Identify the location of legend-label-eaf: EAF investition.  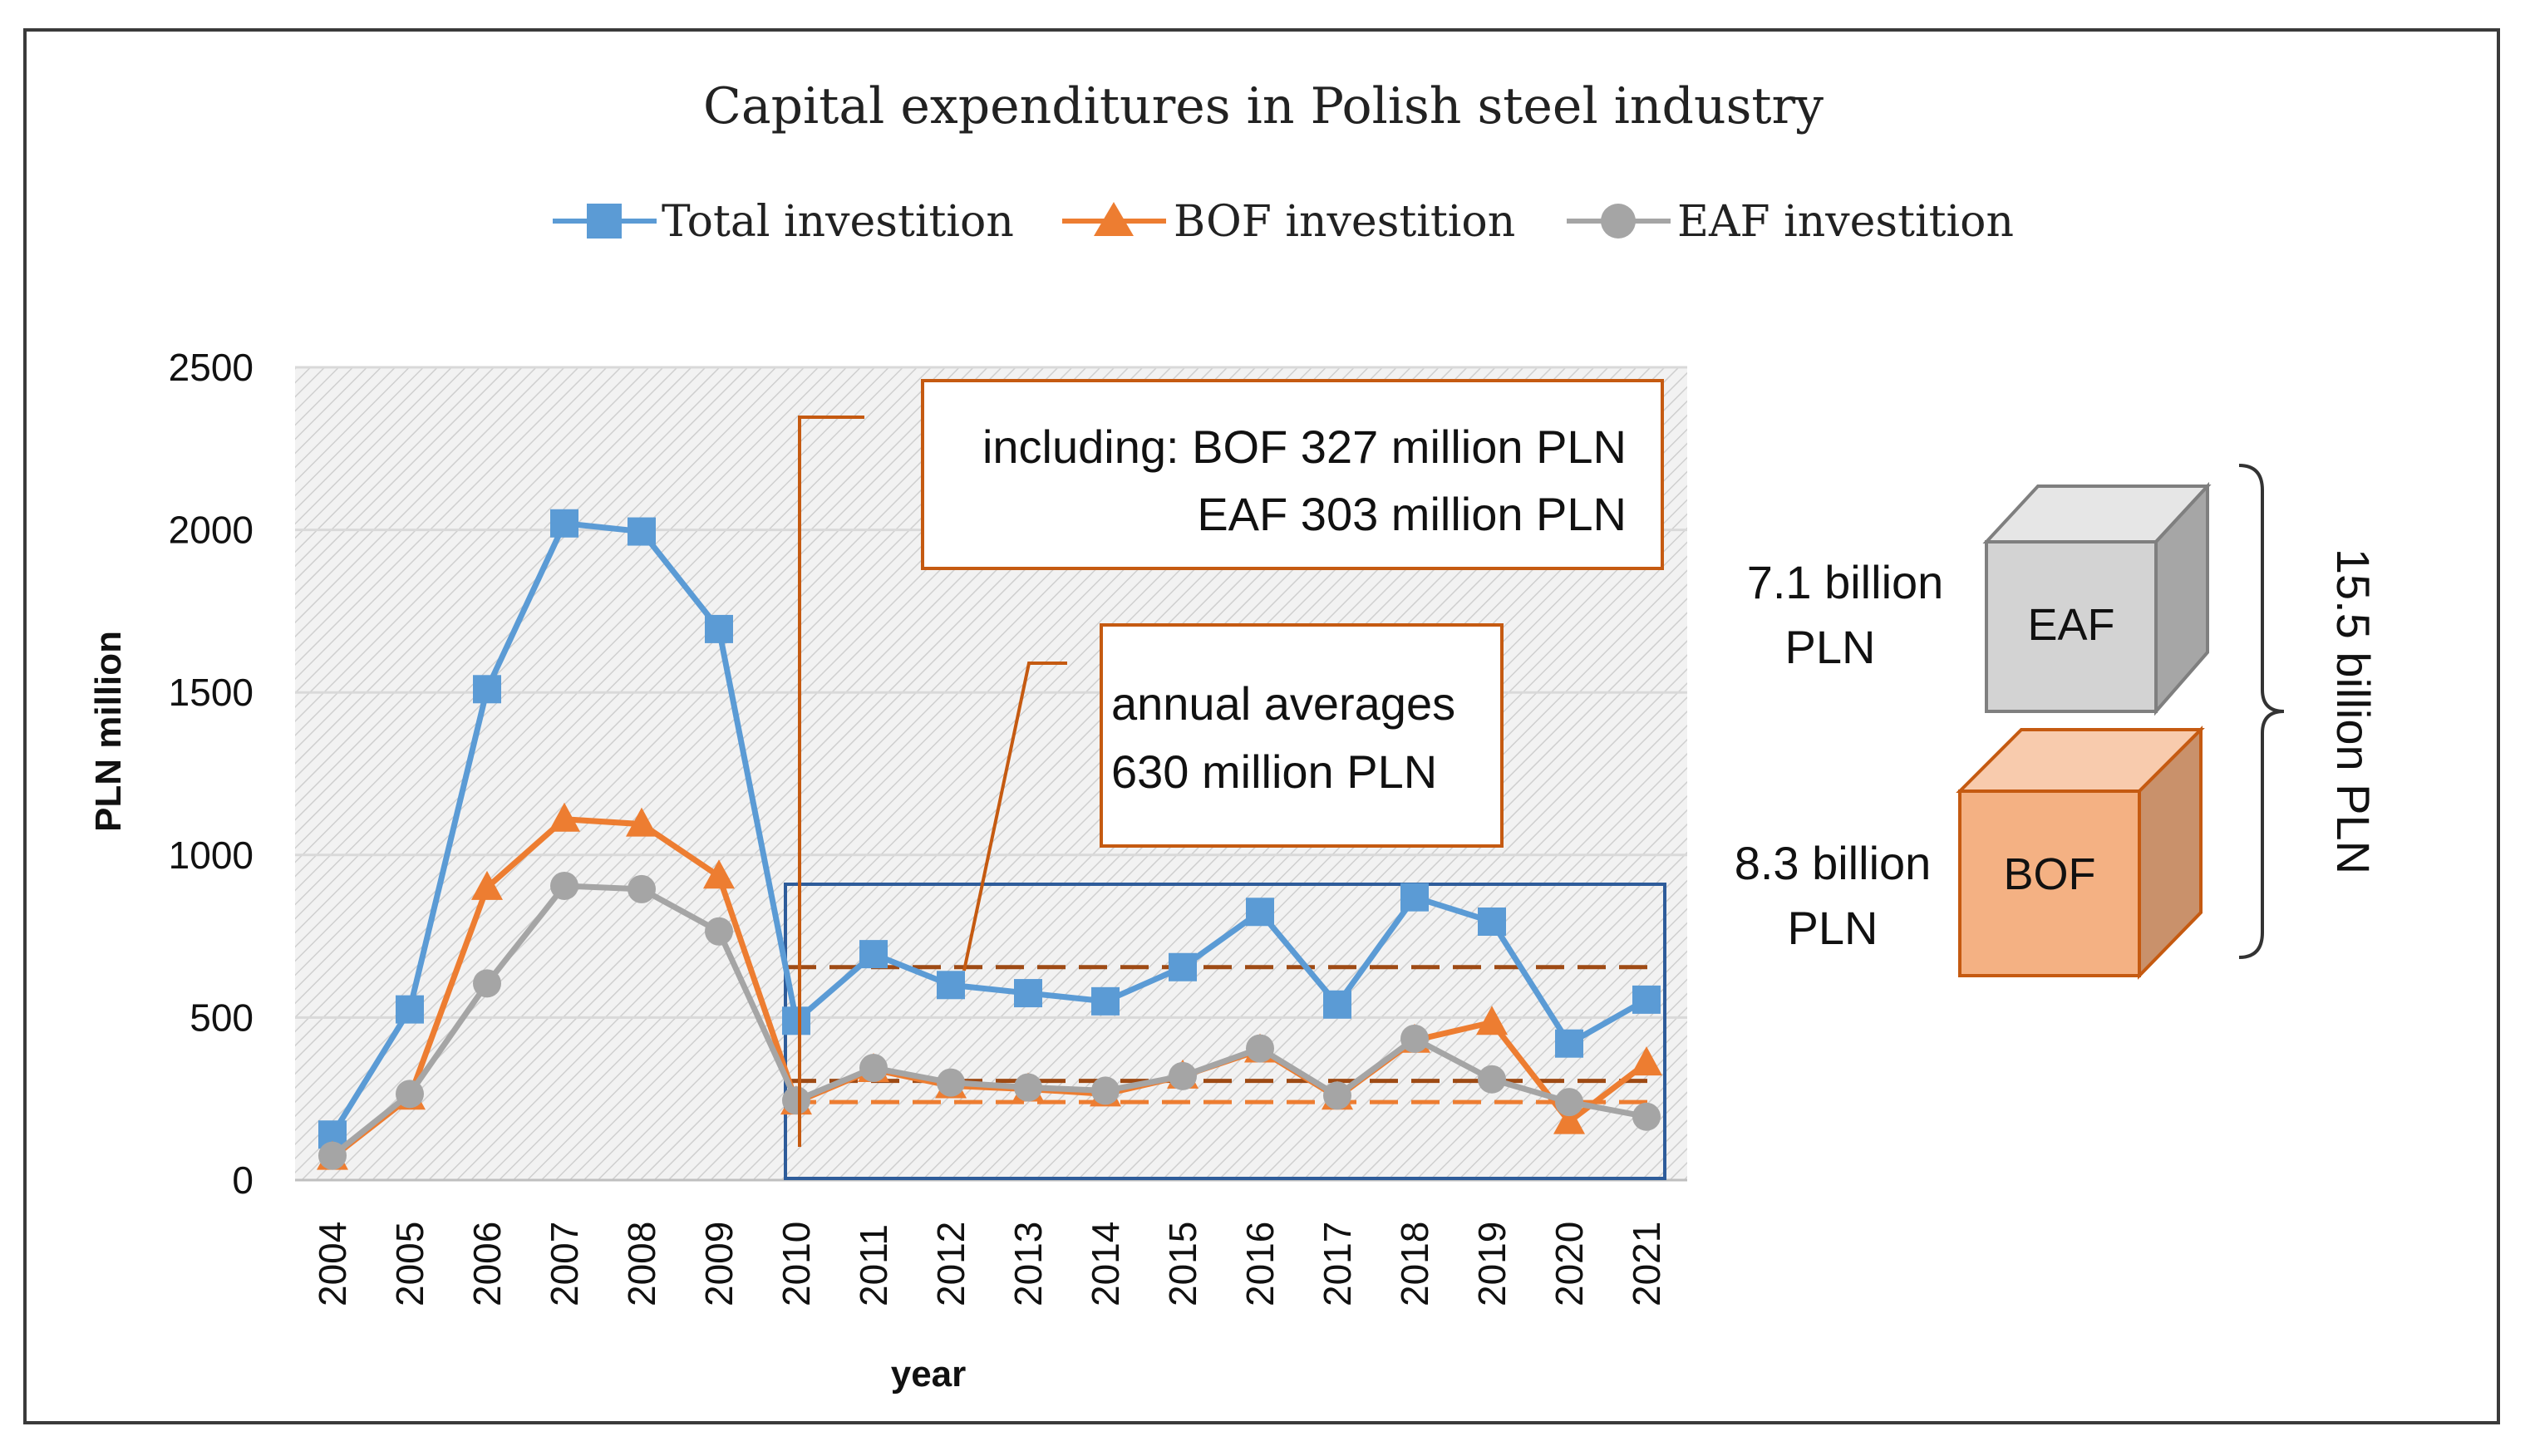
(1845, 222).